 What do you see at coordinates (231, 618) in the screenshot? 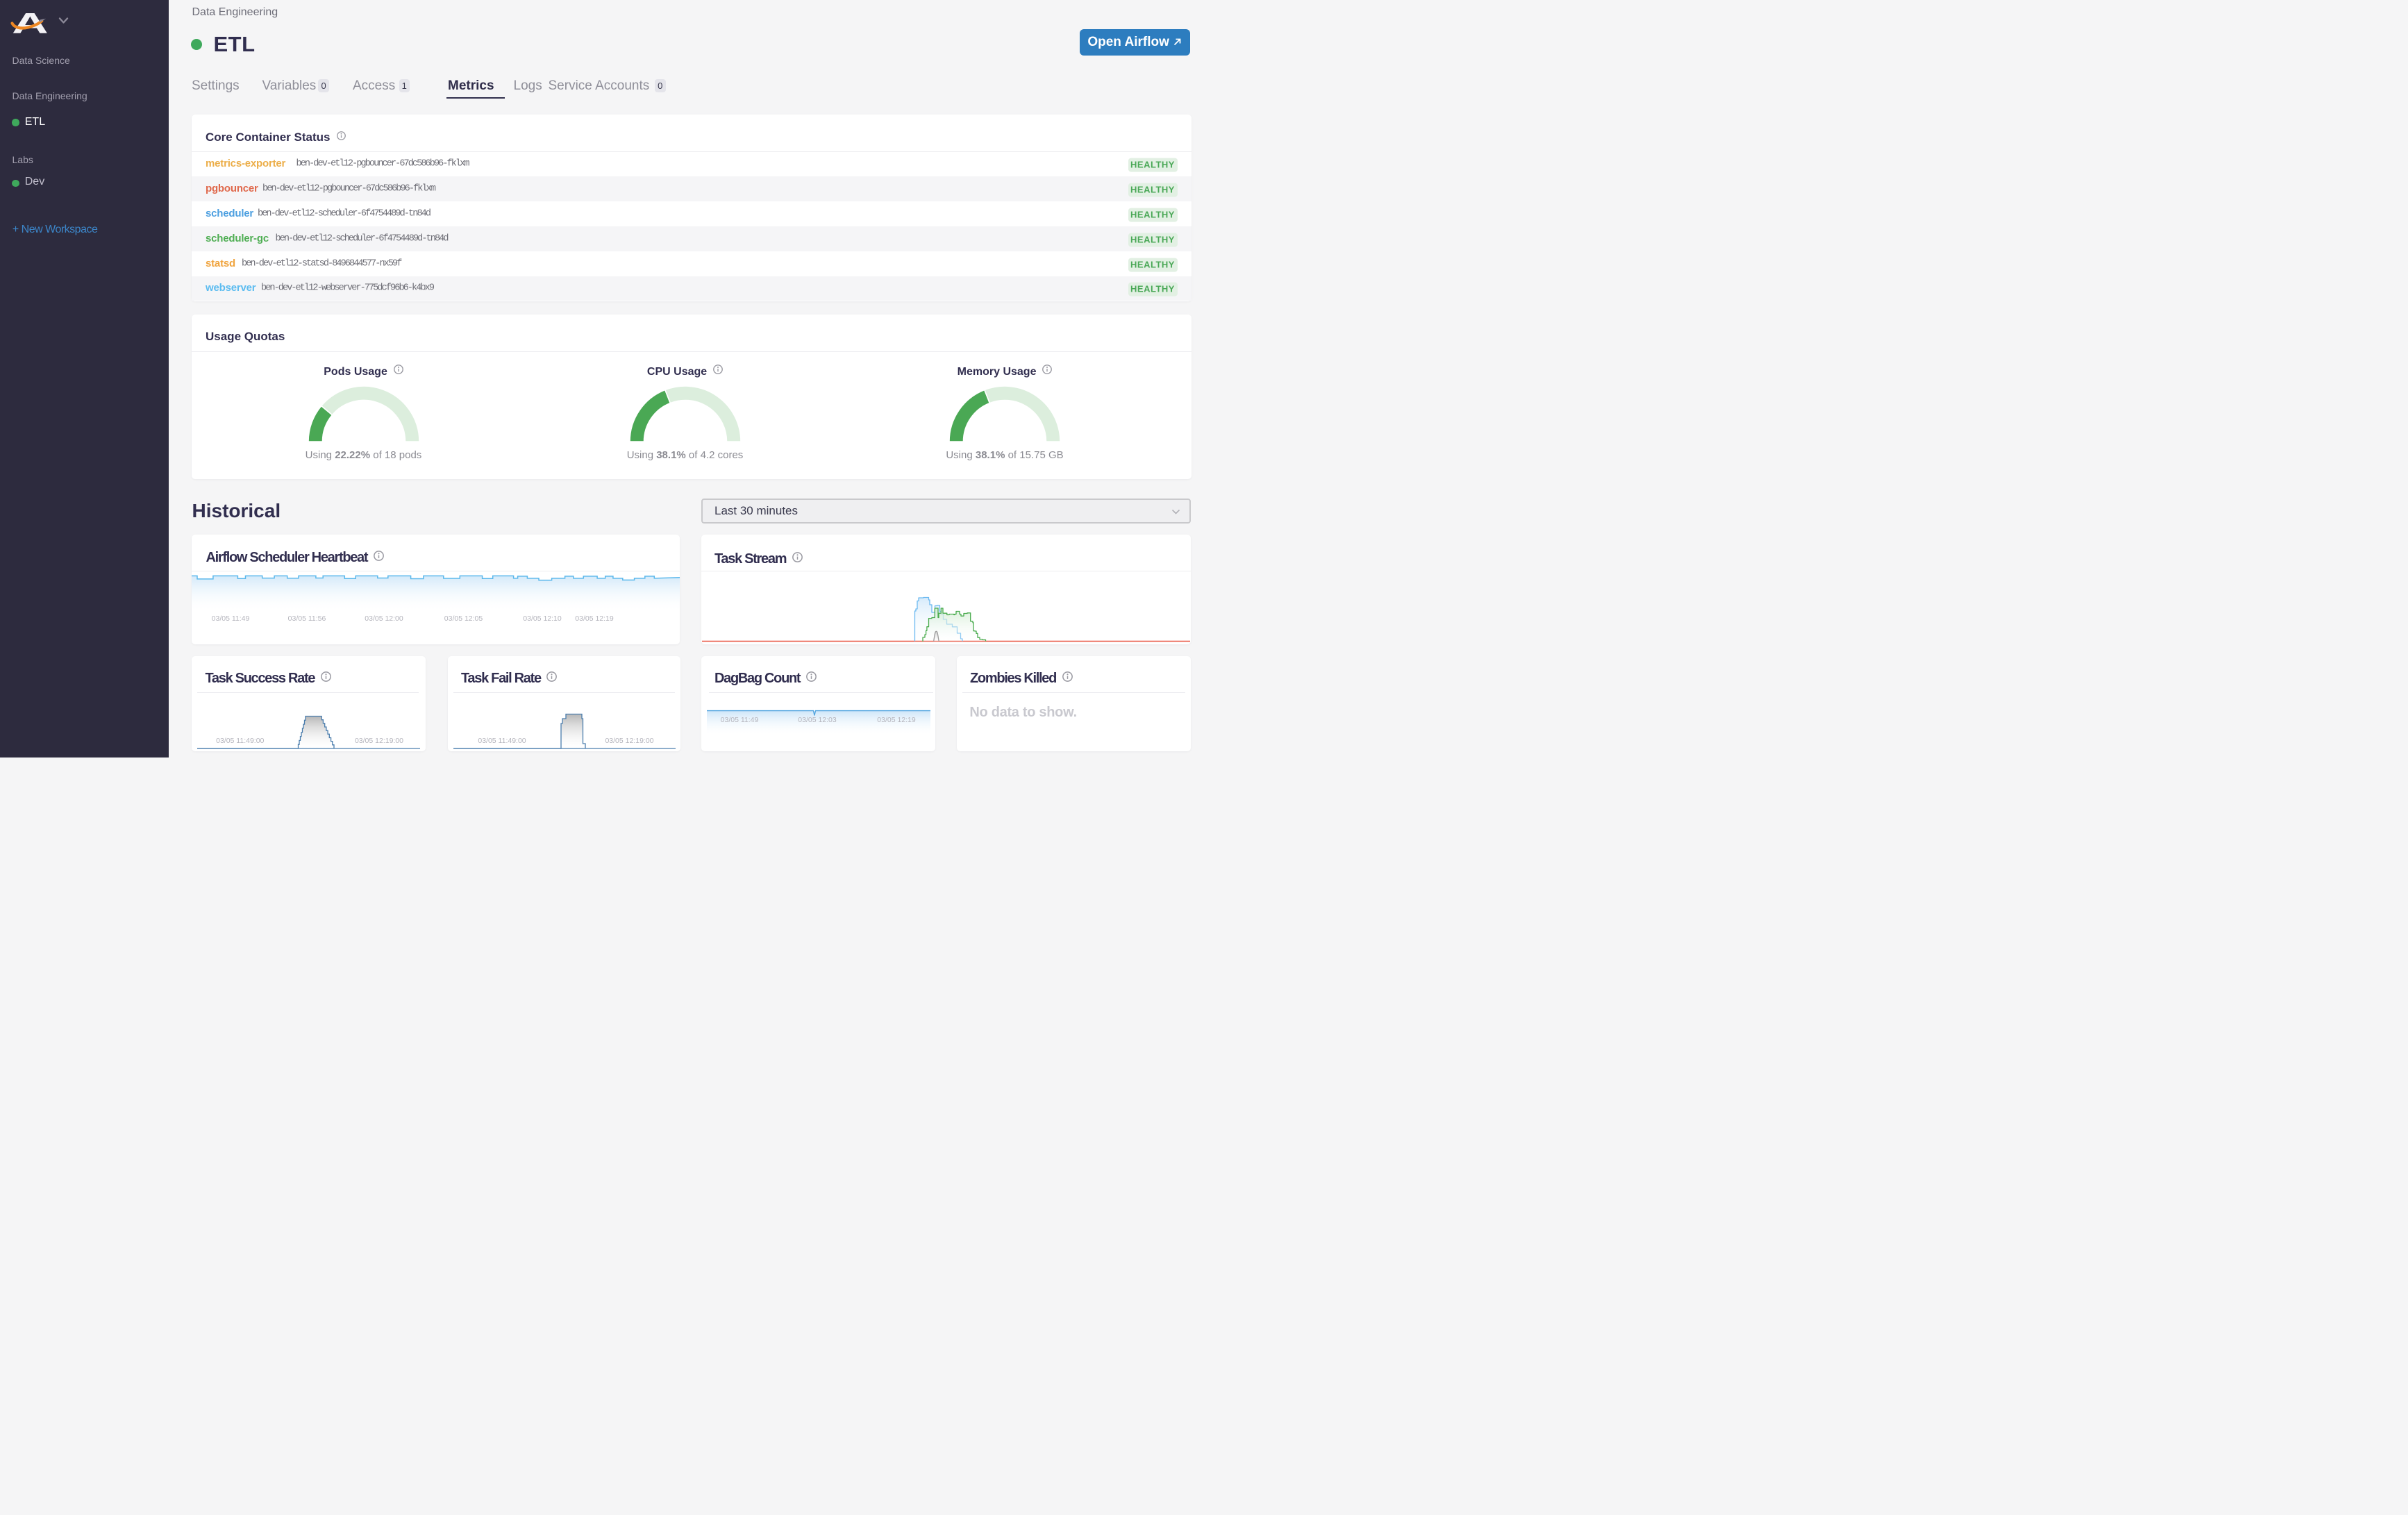
I see `svg-text: 03/05 11:49` at bounding box center [231, 618].